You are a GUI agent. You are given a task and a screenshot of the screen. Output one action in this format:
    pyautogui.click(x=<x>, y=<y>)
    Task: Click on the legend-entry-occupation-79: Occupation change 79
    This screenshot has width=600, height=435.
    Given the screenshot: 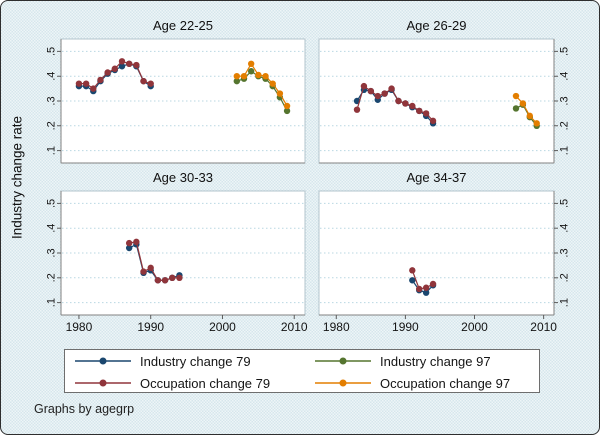 What is the action you would take?
    pyautogui.click(x=195, y=383)
    